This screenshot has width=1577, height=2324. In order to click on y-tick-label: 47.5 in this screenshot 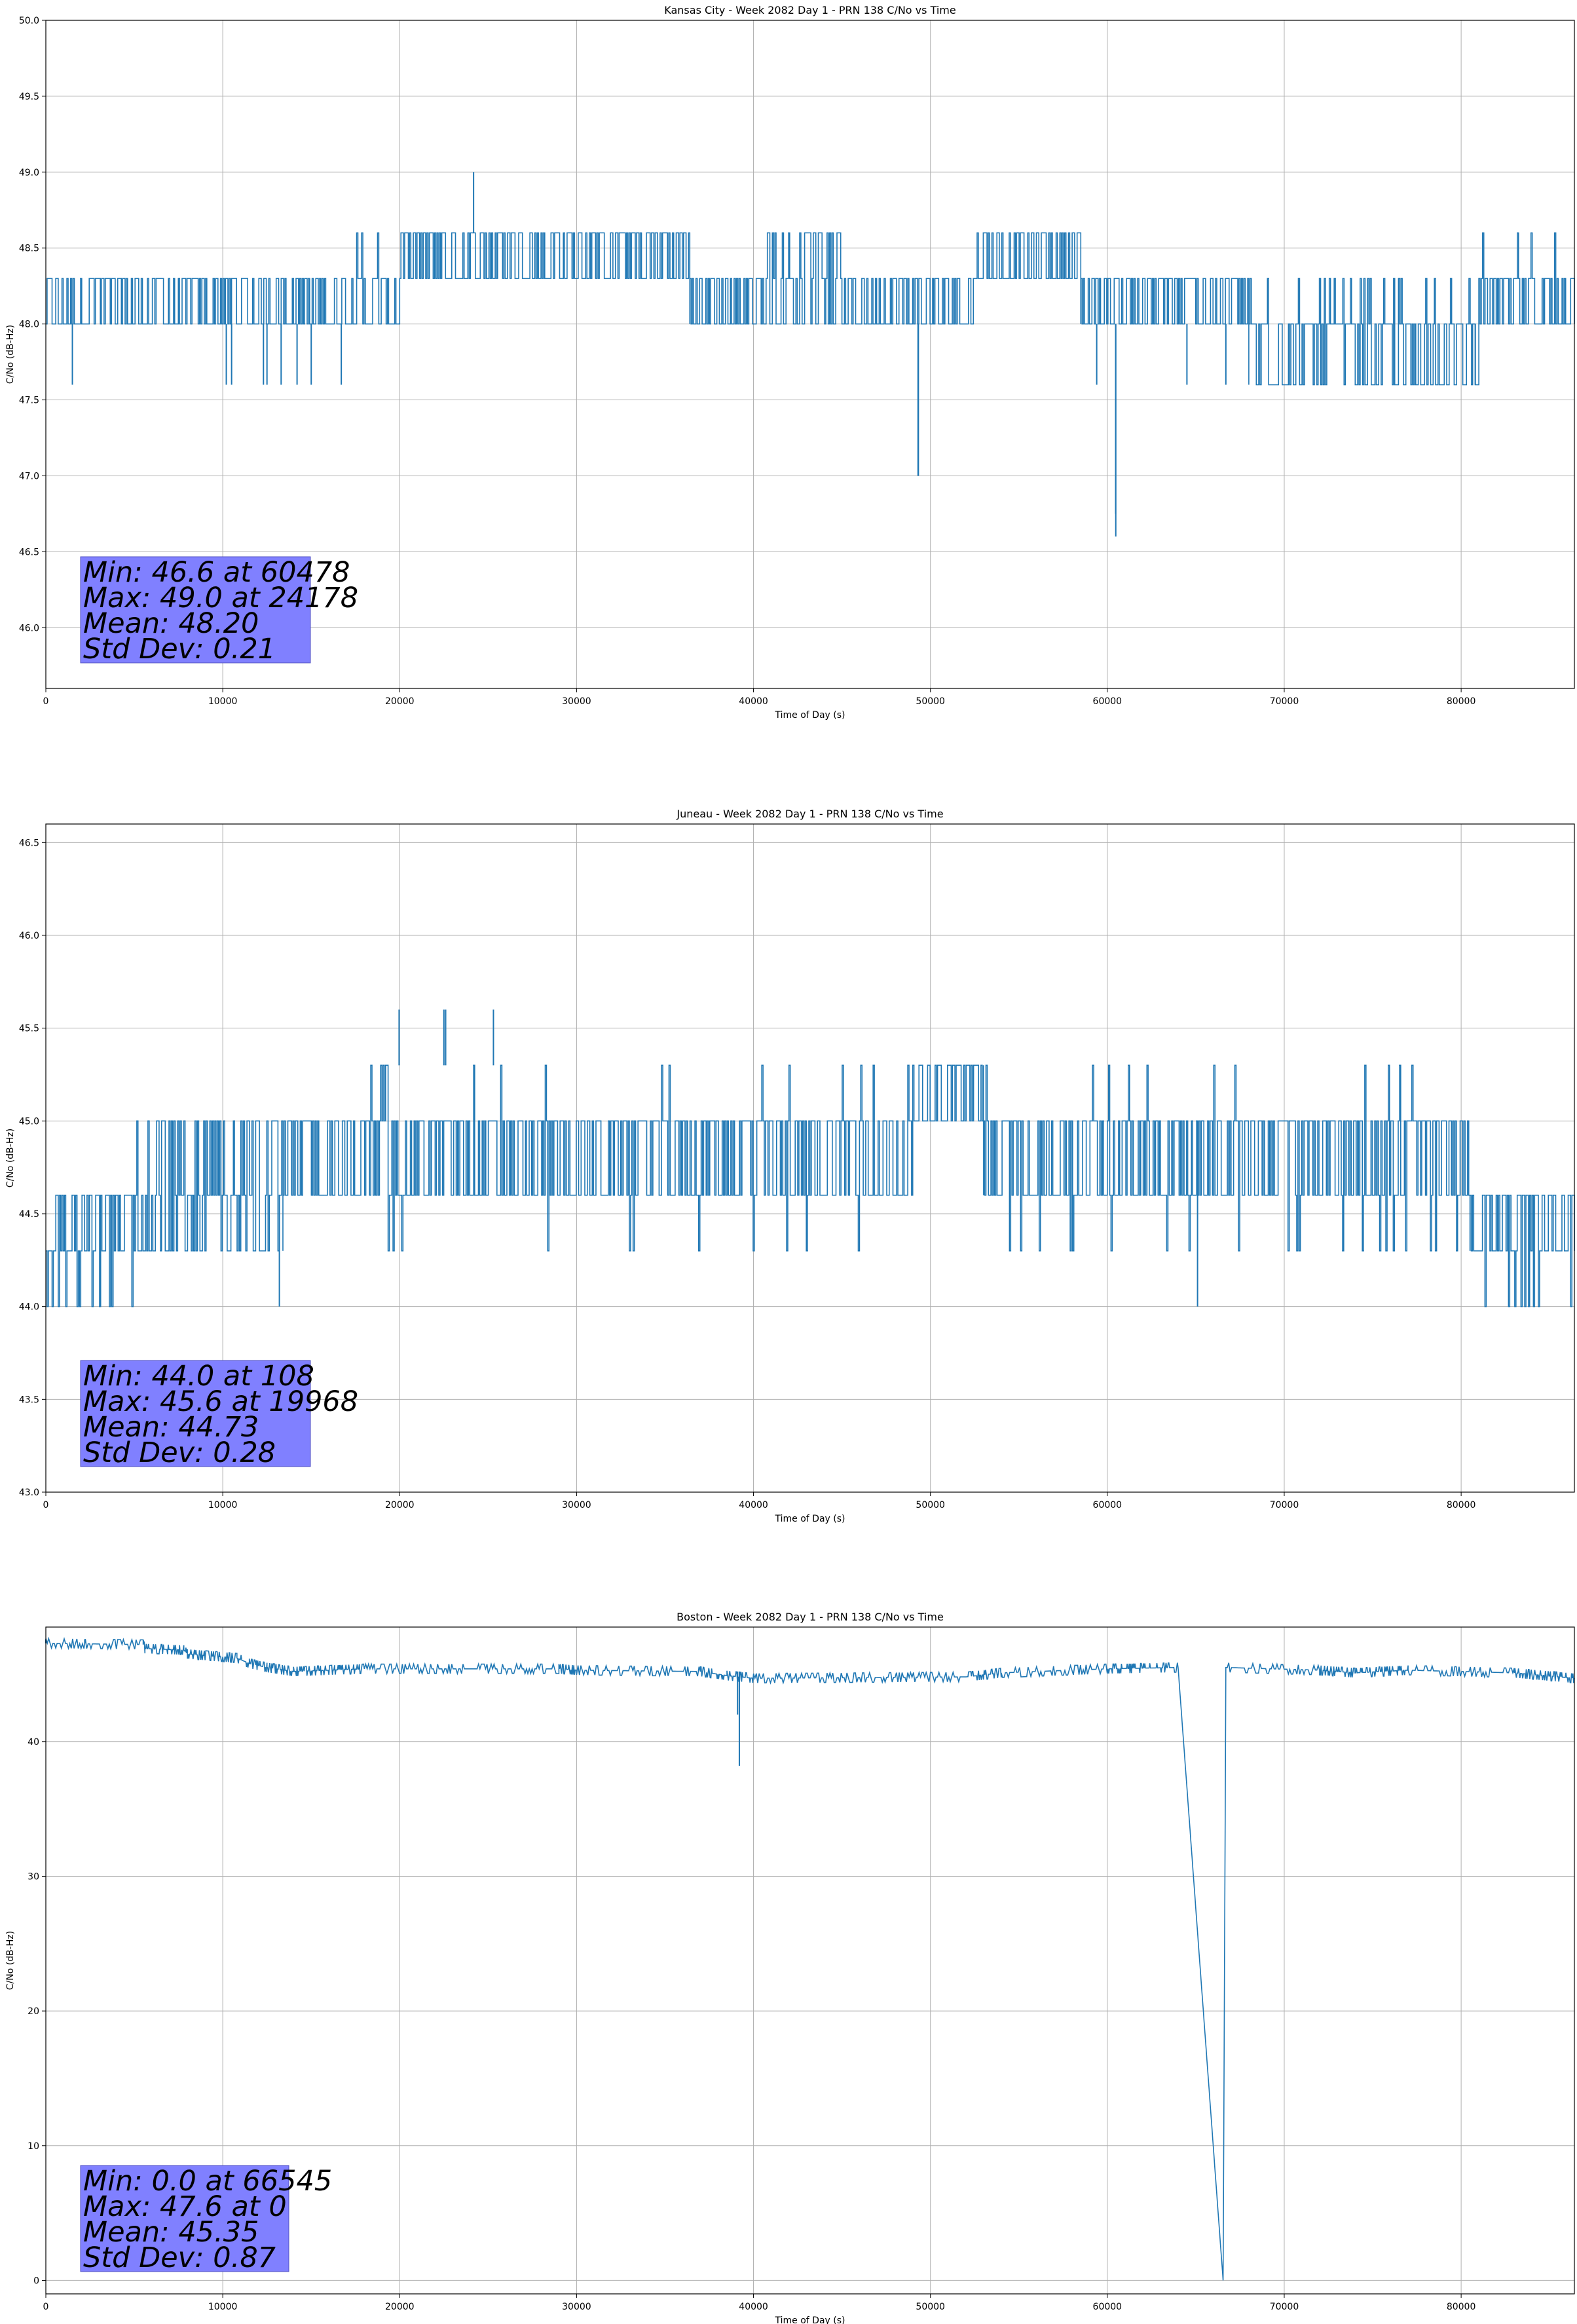, I will do `click(29, 401)`.